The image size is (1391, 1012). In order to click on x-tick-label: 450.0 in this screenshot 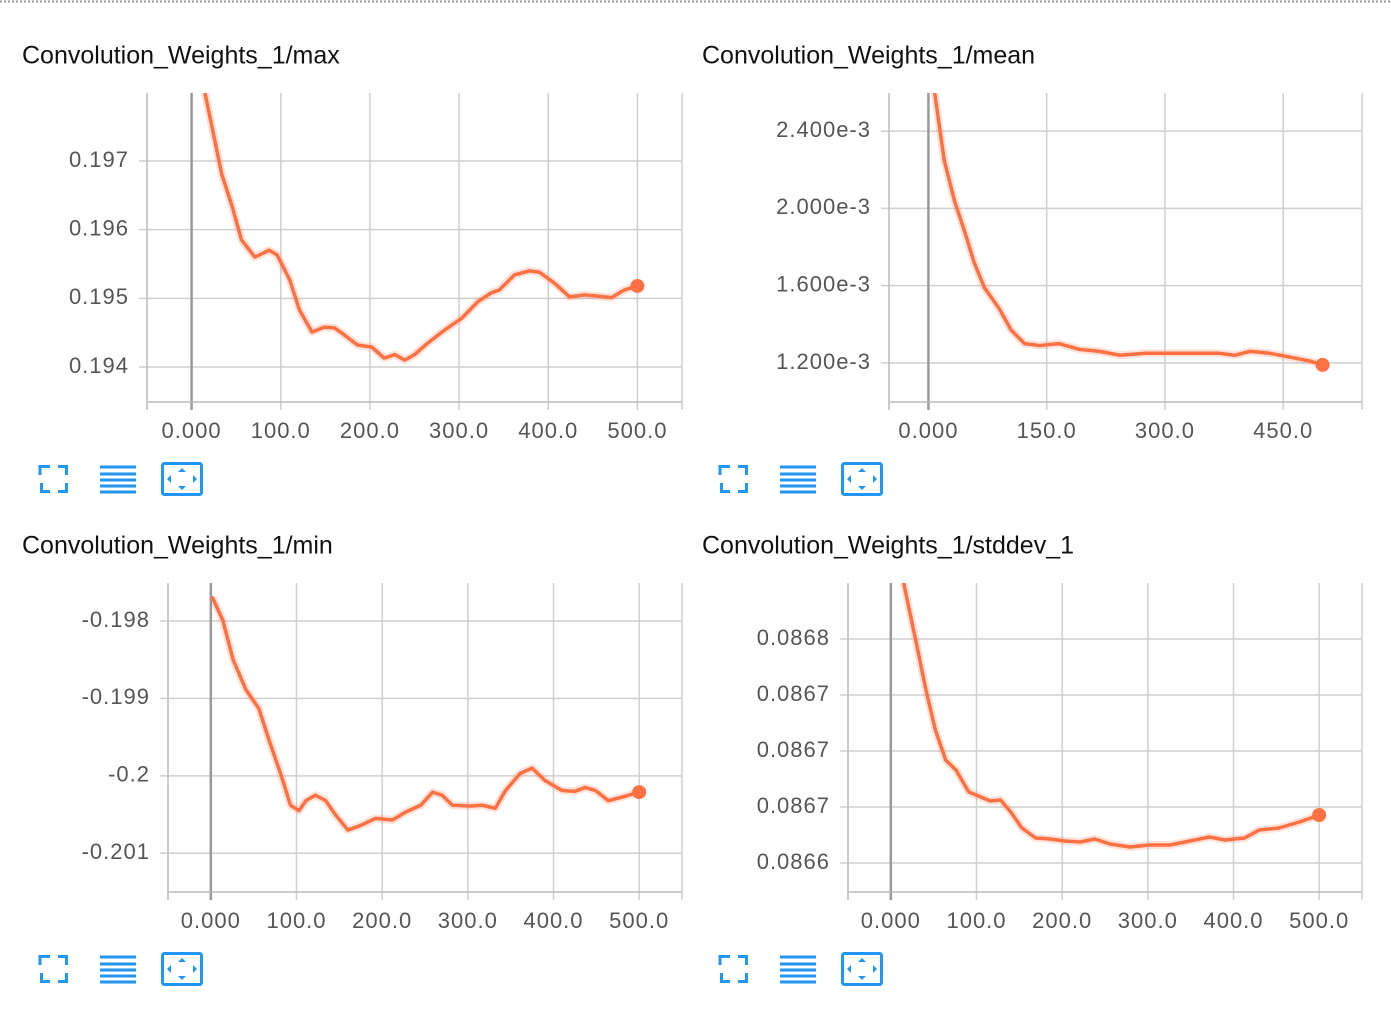, I will do `click(1283, 430)`.